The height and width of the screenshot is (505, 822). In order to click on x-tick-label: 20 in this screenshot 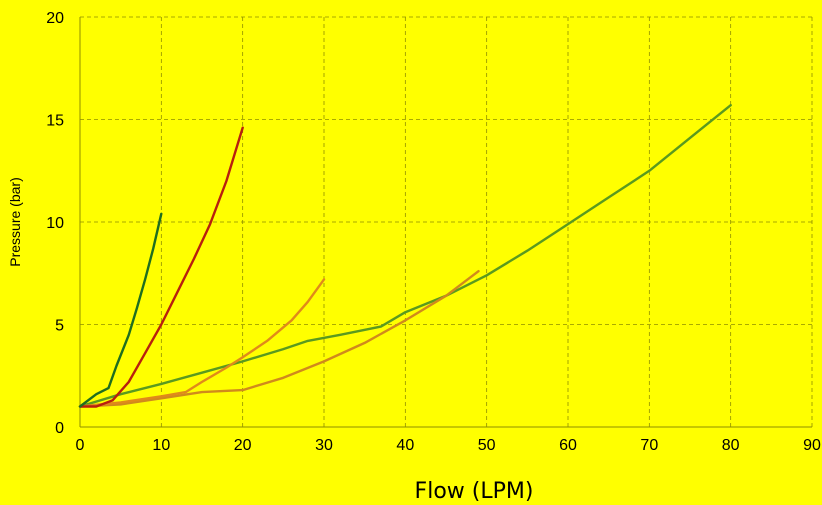, I will do `click(243, 445)`.